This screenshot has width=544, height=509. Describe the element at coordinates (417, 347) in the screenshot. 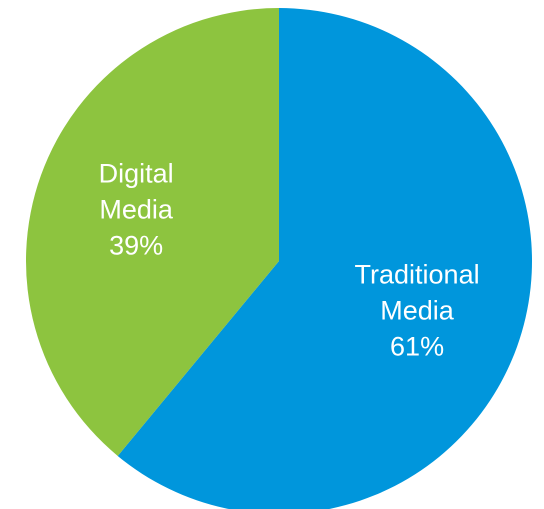

I see `slice-value-label: 61%` at that location.